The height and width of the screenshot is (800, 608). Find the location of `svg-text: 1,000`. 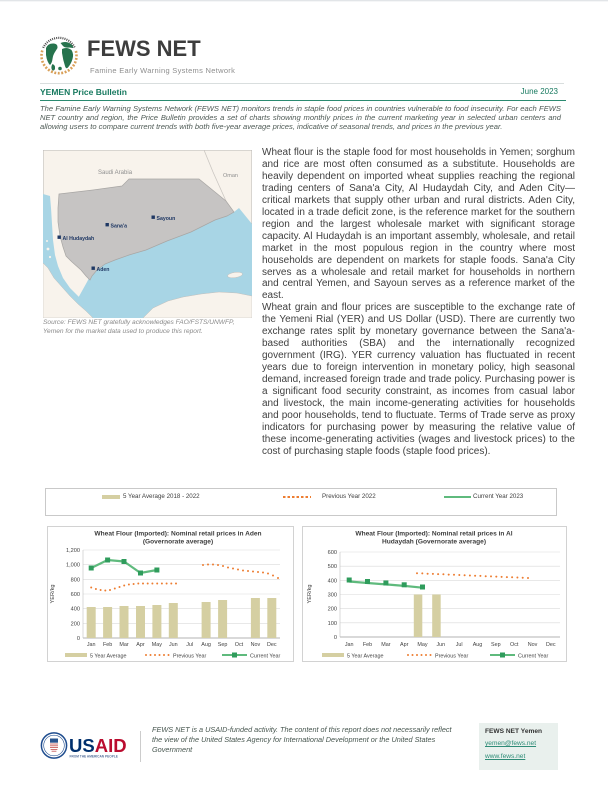

svg-text: 1,000 is located at coordinates (73, 566).